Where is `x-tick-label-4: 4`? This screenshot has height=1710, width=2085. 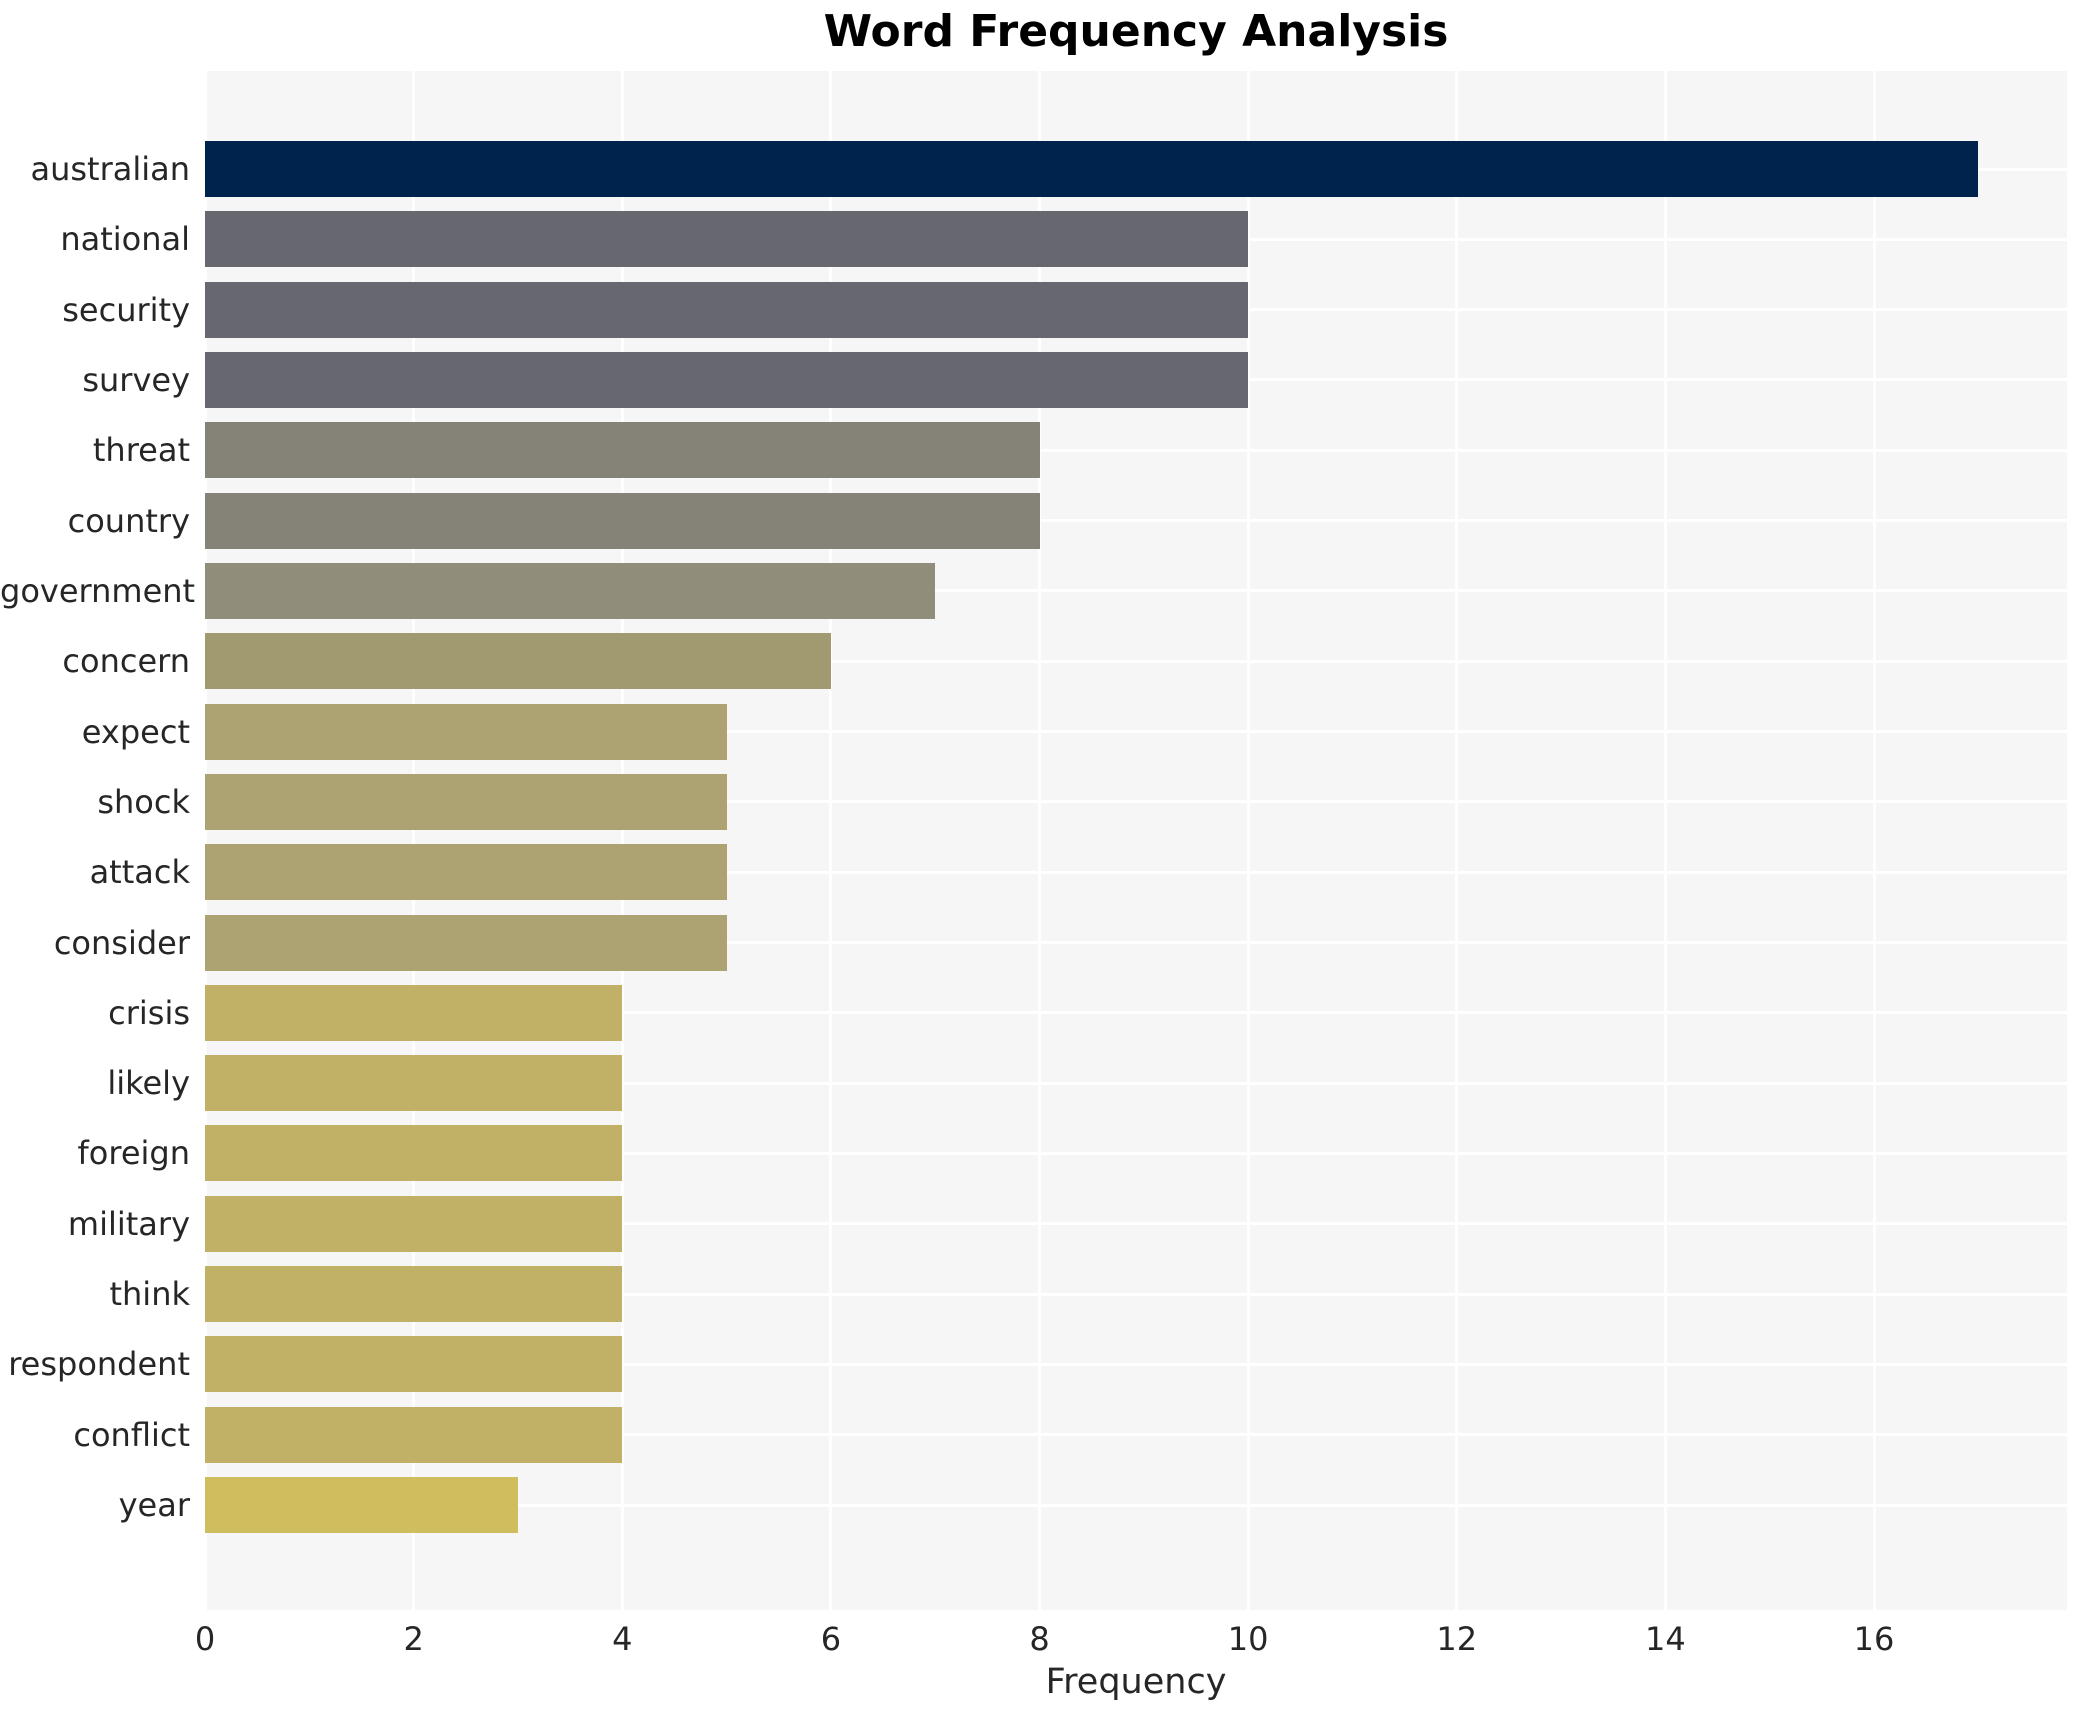 x-tick-label-4: 4 is located at coordinates (622, 1639).